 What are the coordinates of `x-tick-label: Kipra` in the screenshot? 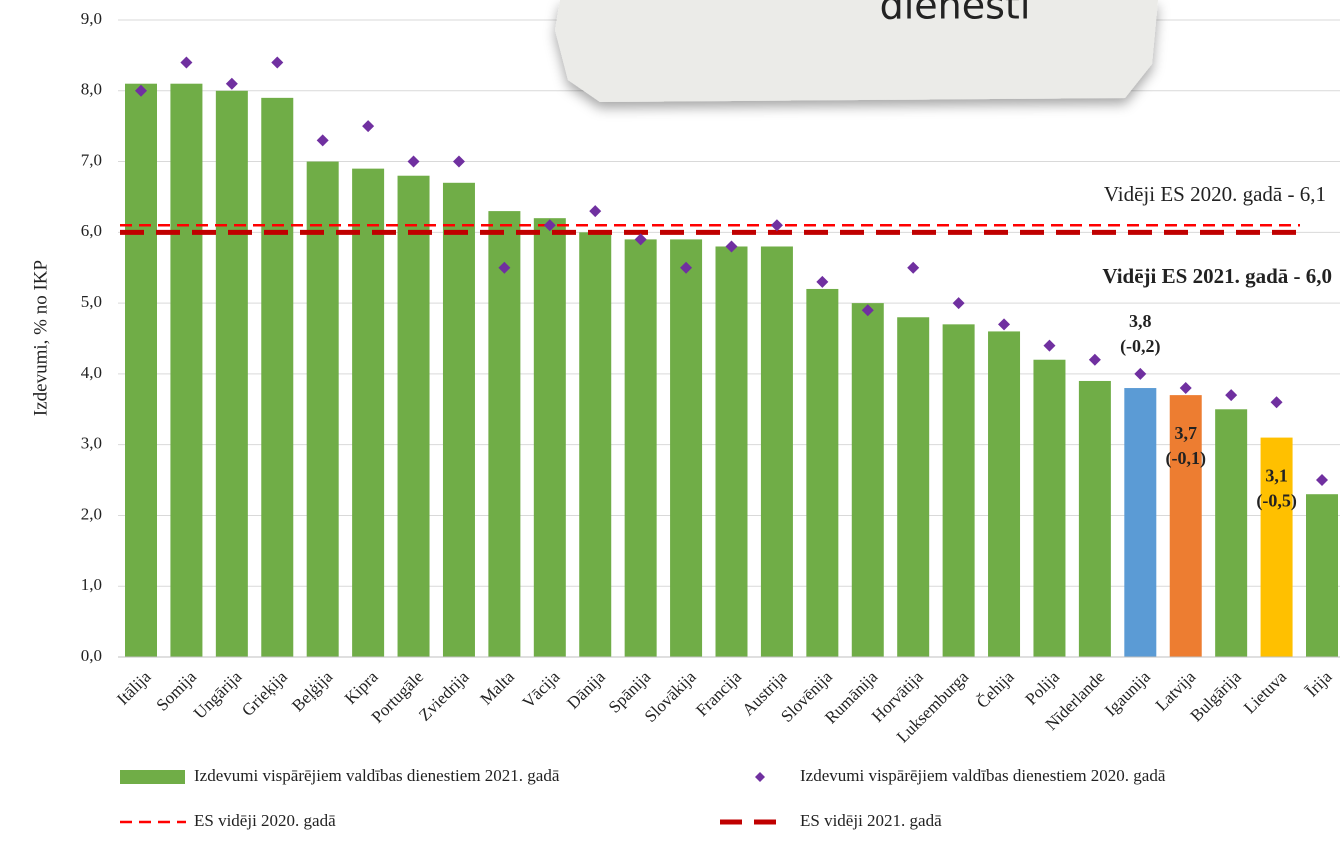 It's located at (361, 687).